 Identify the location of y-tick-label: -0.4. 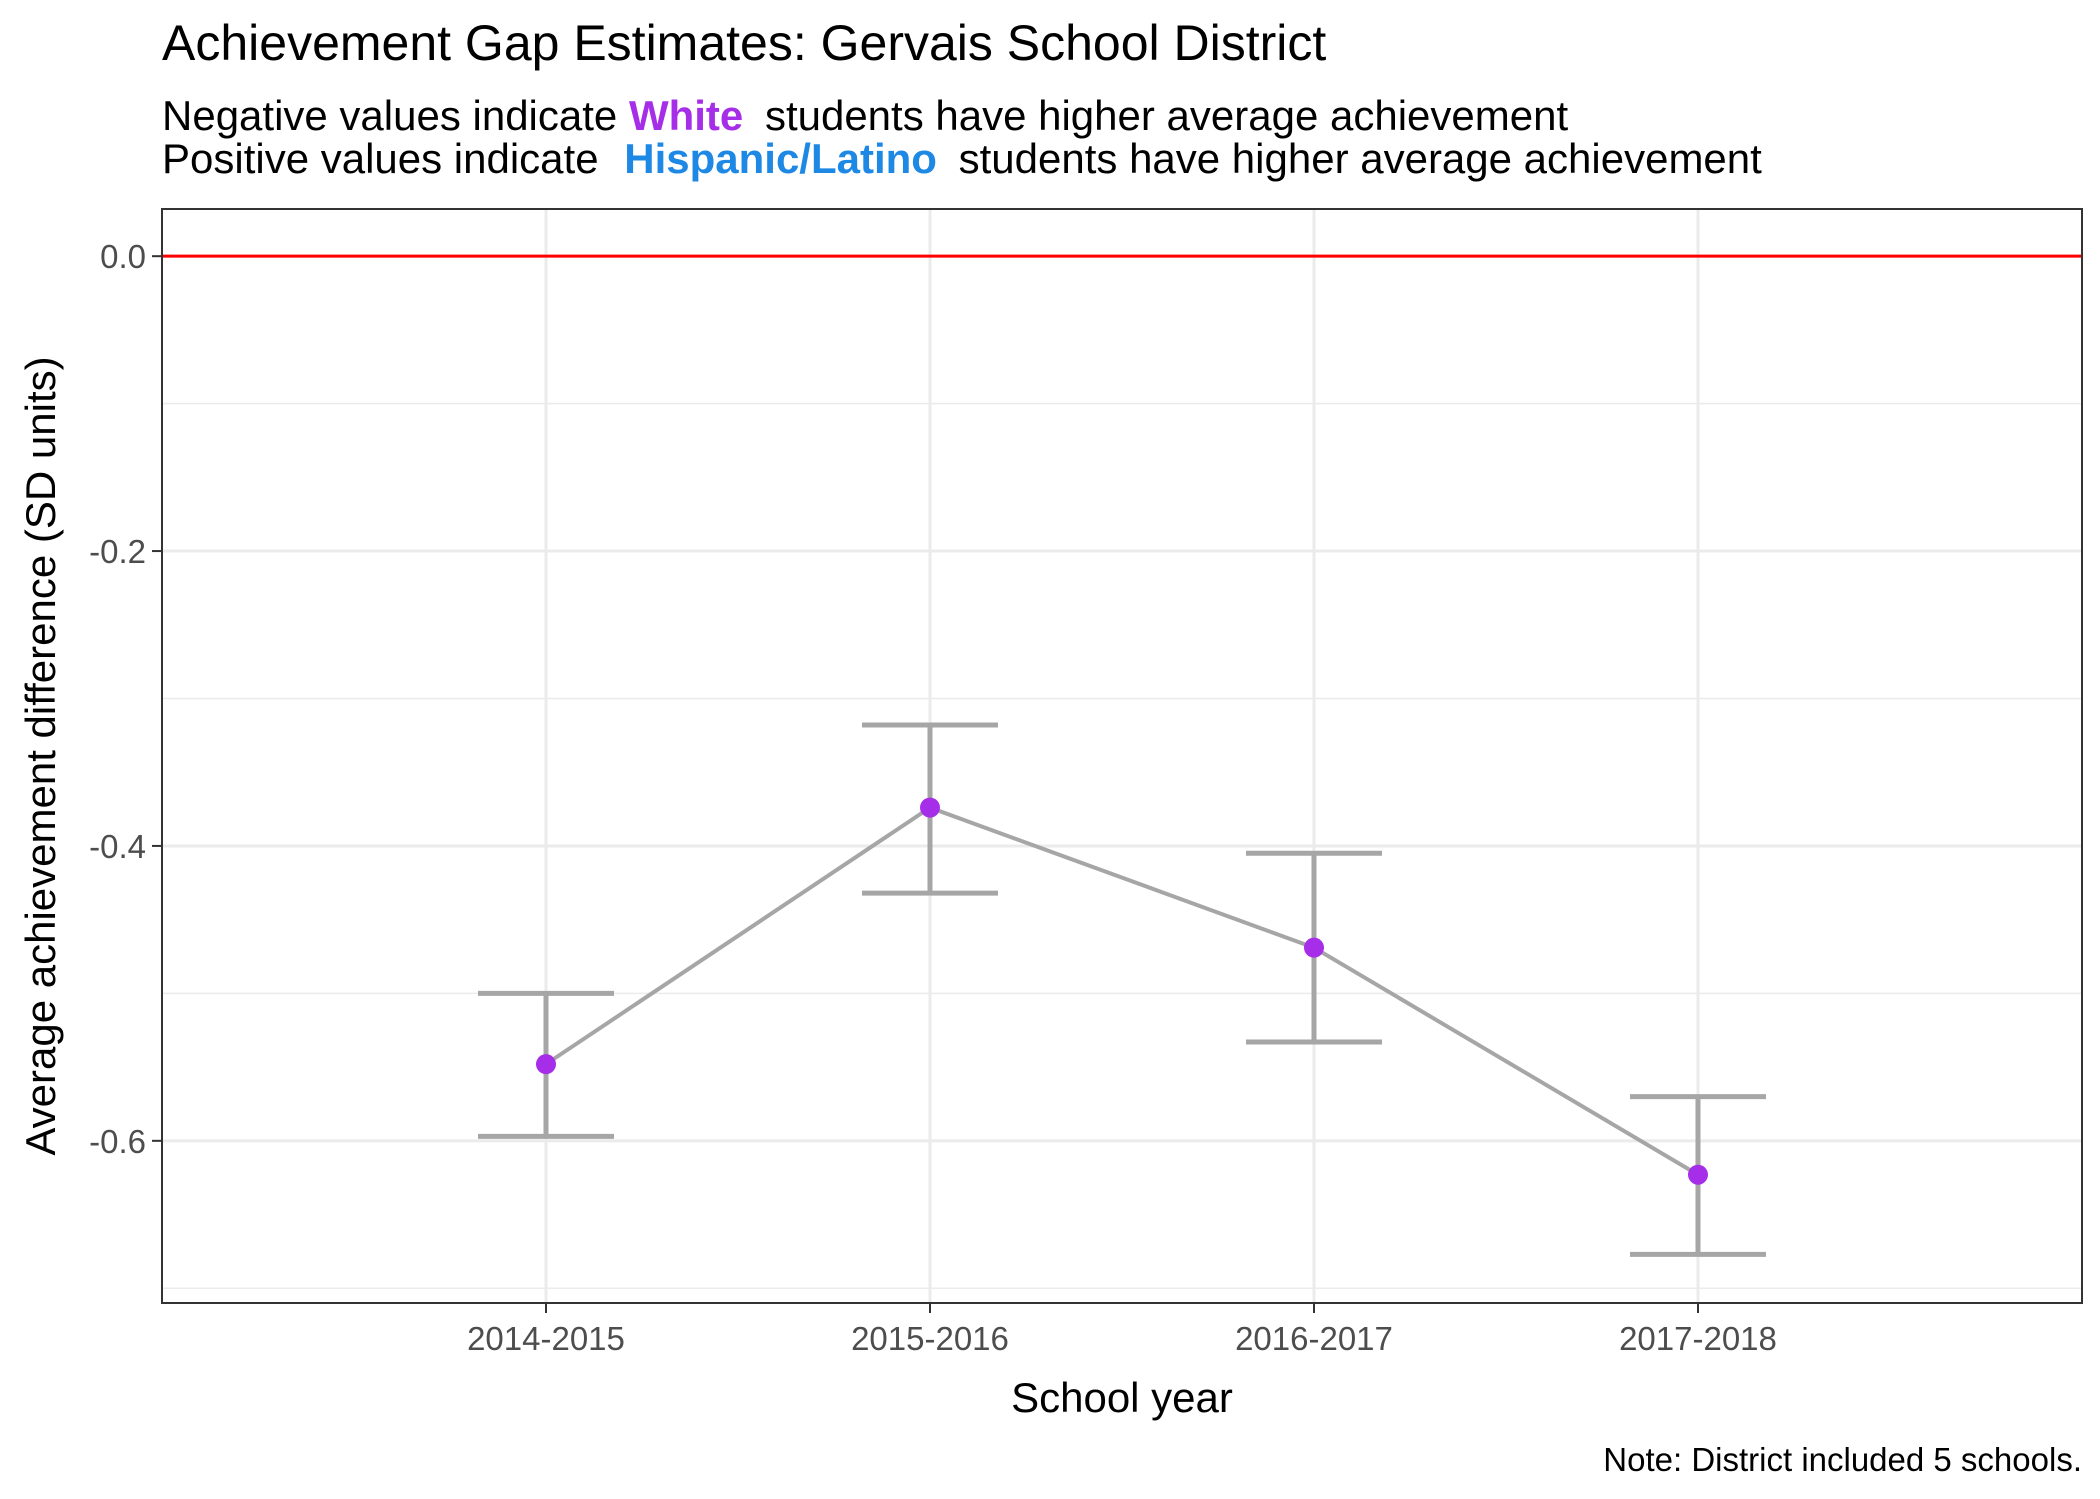
(117, 846).